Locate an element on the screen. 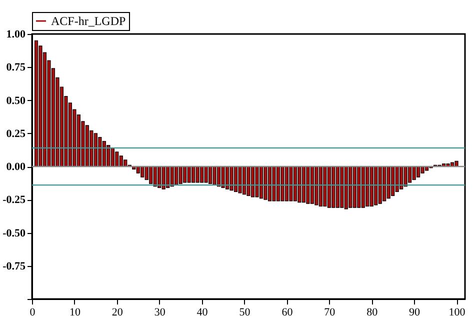  x-tick-label: 30 is located at coordinates (160, 312).